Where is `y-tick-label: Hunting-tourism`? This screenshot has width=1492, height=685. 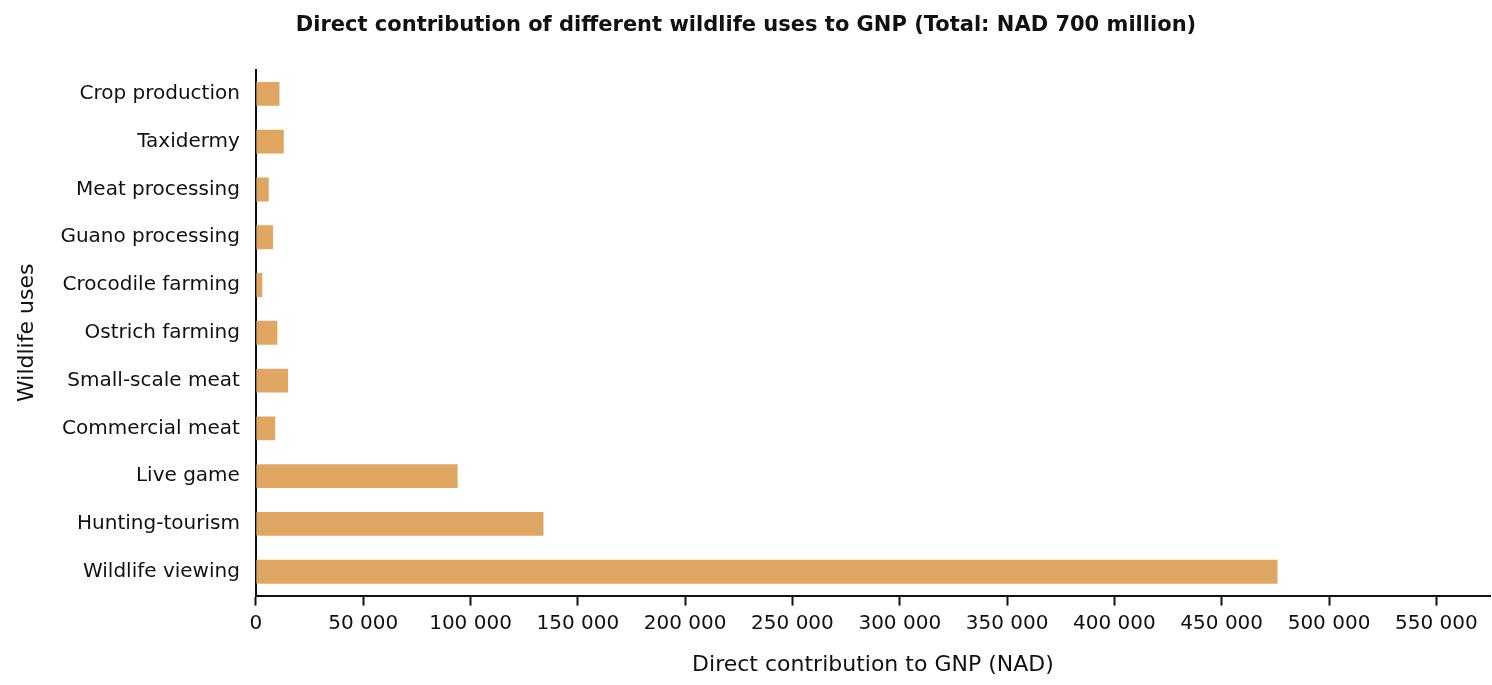 y-tick-label: Hunting-tourism is located at coordinates (158, 522).